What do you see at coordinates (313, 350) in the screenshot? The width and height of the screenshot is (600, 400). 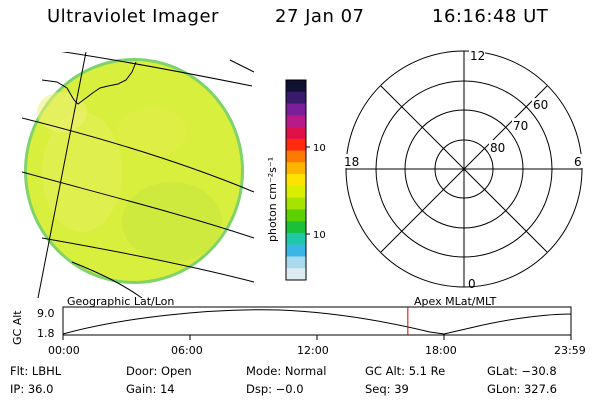 I see `time-label-1200: 12:00` at bounding box center [313, 350].